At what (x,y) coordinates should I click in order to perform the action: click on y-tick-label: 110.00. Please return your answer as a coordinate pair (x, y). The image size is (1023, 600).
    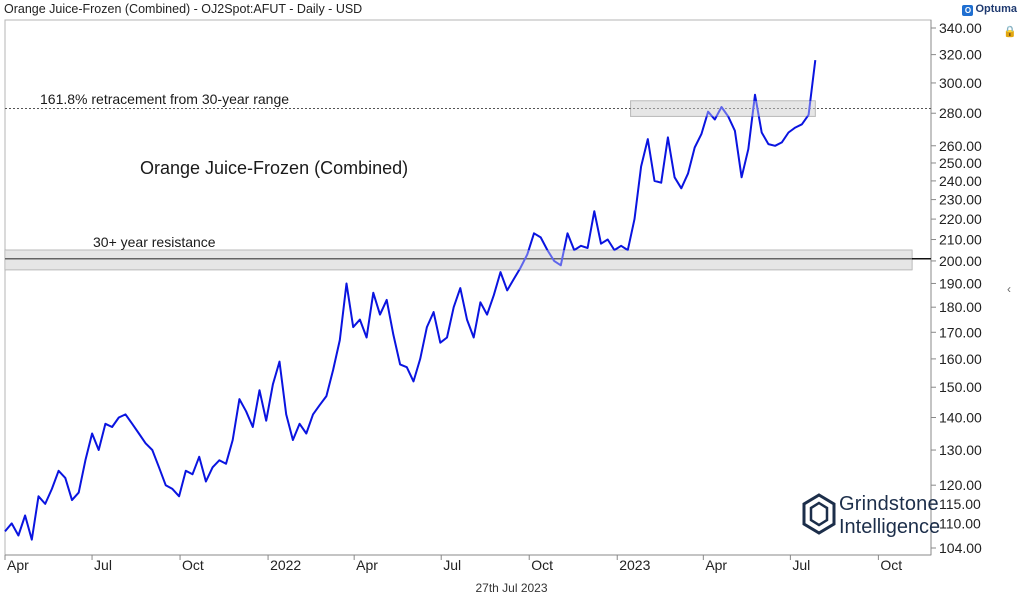
    Looking at the image, I should click on (960, 523).